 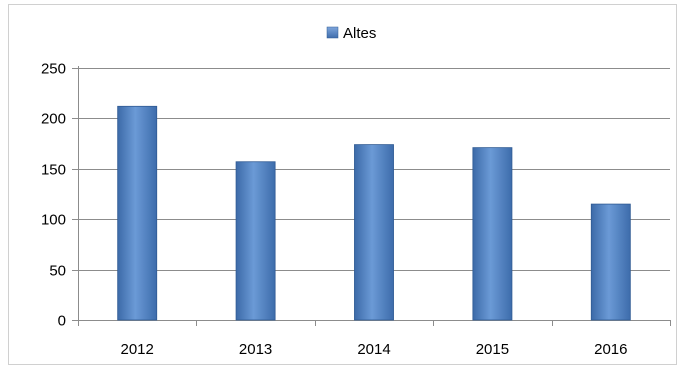 What do you see at coordinates (53, 170) in the screenshot?
I see `y-tick-label: 150` at bounding box center [53, 170].